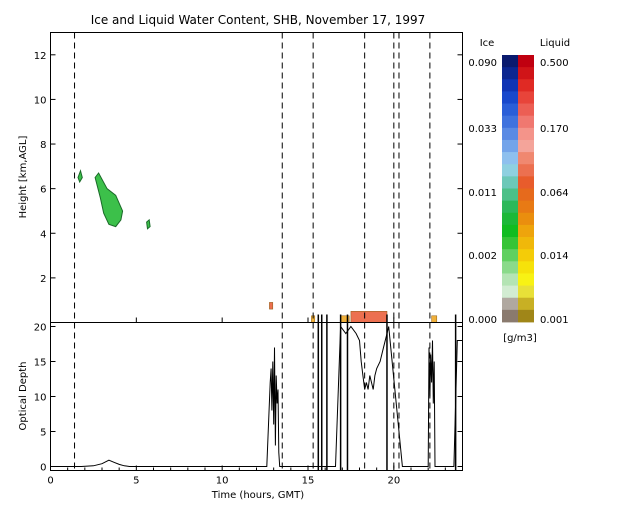 The height and width of the screenshot is (512, 640). Describe the element at coordinates (482, 129) in the screenshot. I see `colorbar-ice-tick: 0.033` at that location.